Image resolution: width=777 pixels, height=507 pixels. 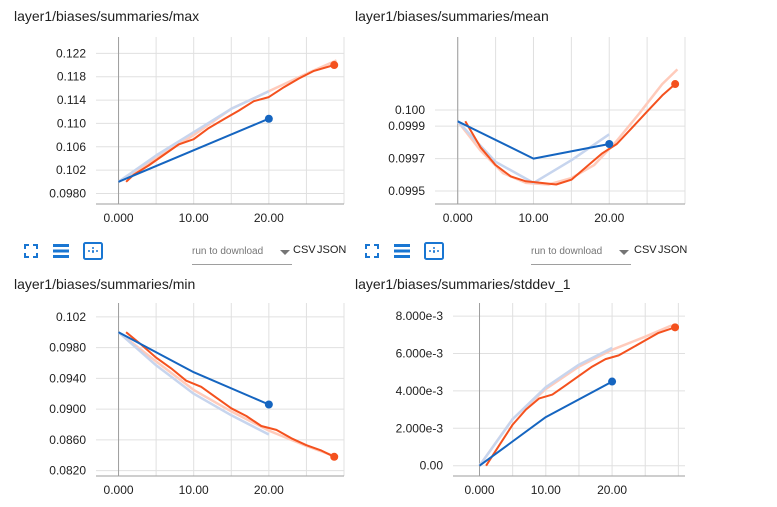 What do you see at coordinates (420, 316) in the screenshot?
I see `y-tick-label: 8.000e-3` at bounding box center [420, 316].